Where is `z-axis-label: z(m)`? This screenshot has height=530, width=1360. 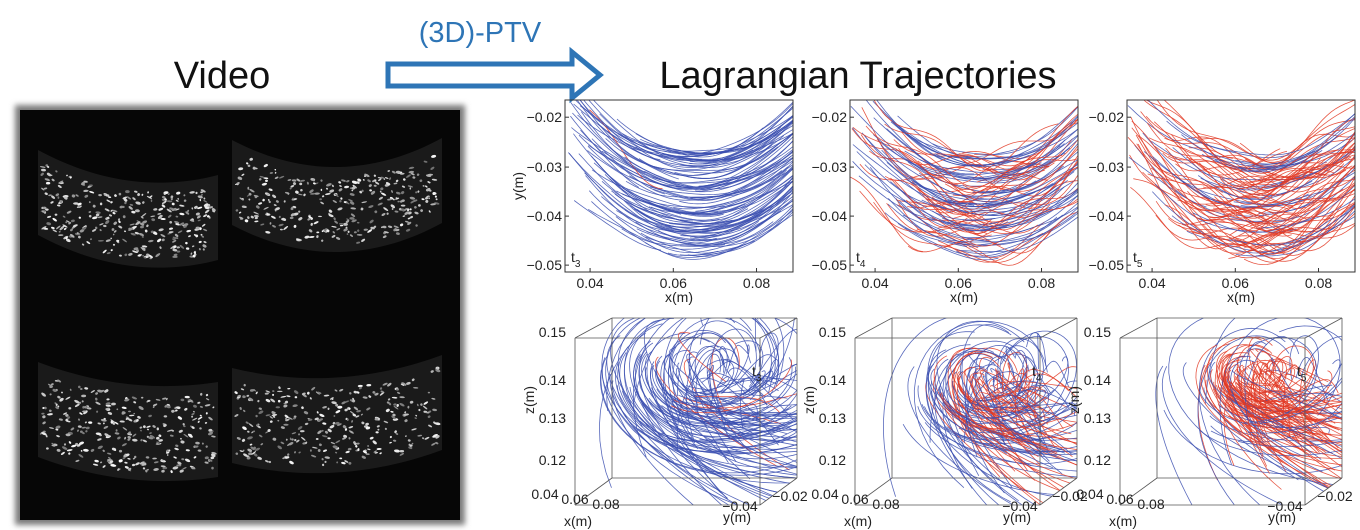
z-axis-label: z(m) is located at coordinates (529, 400).